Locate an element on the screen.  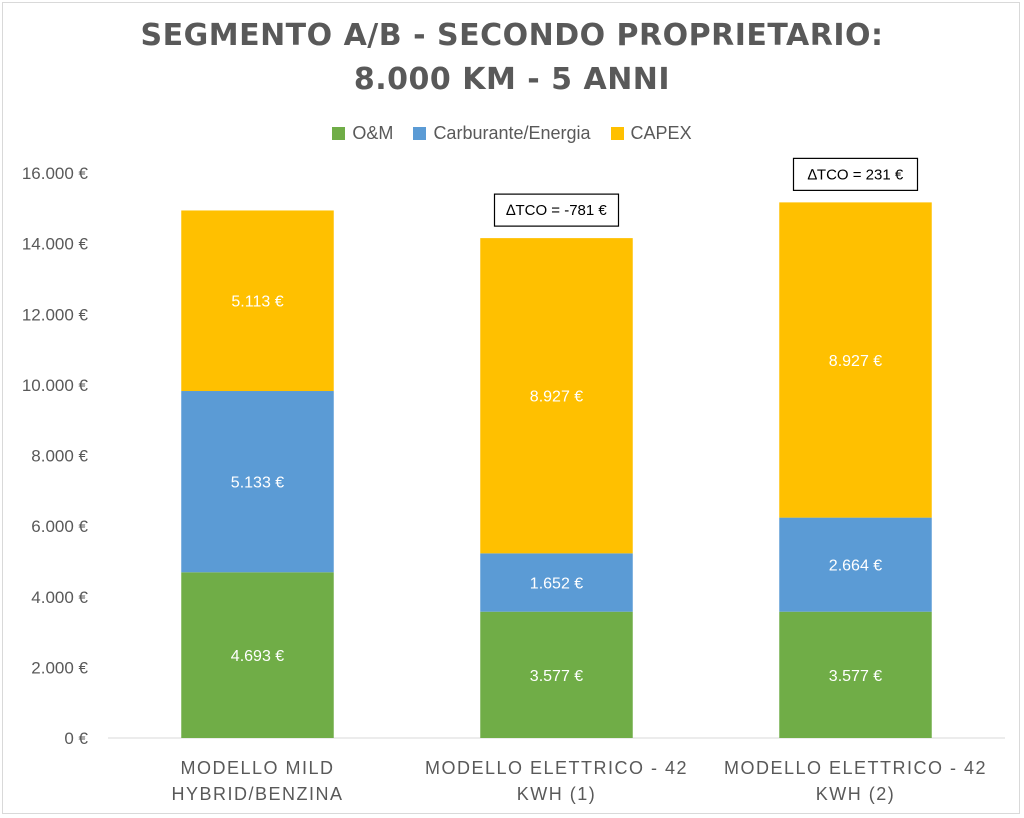
y-tick-label: 8.000 € is located at coordinates (59, 456).